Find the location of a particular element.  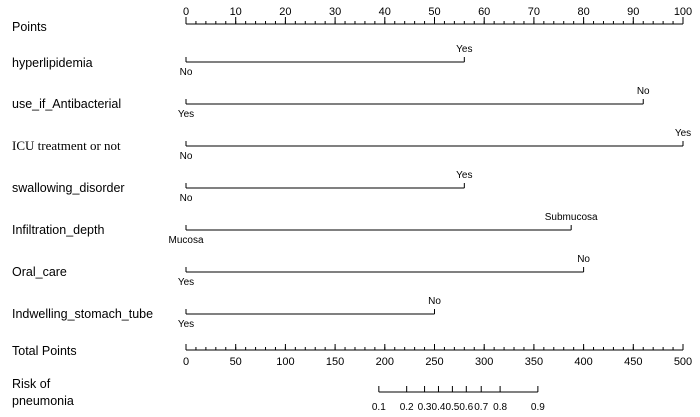

risk-tick-label: 0.4 is located at coordinates (439, 407).